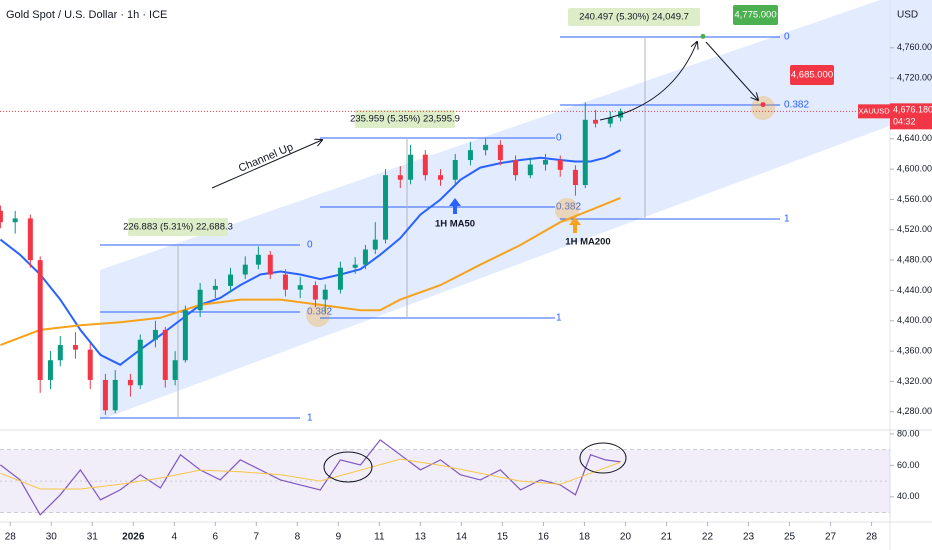 Image resolution: width=932 pixels, height=550 pixels. Describe the element at coordinates (755, 15) in the screenshot. I see `target-label: 4,775.000` at that location.